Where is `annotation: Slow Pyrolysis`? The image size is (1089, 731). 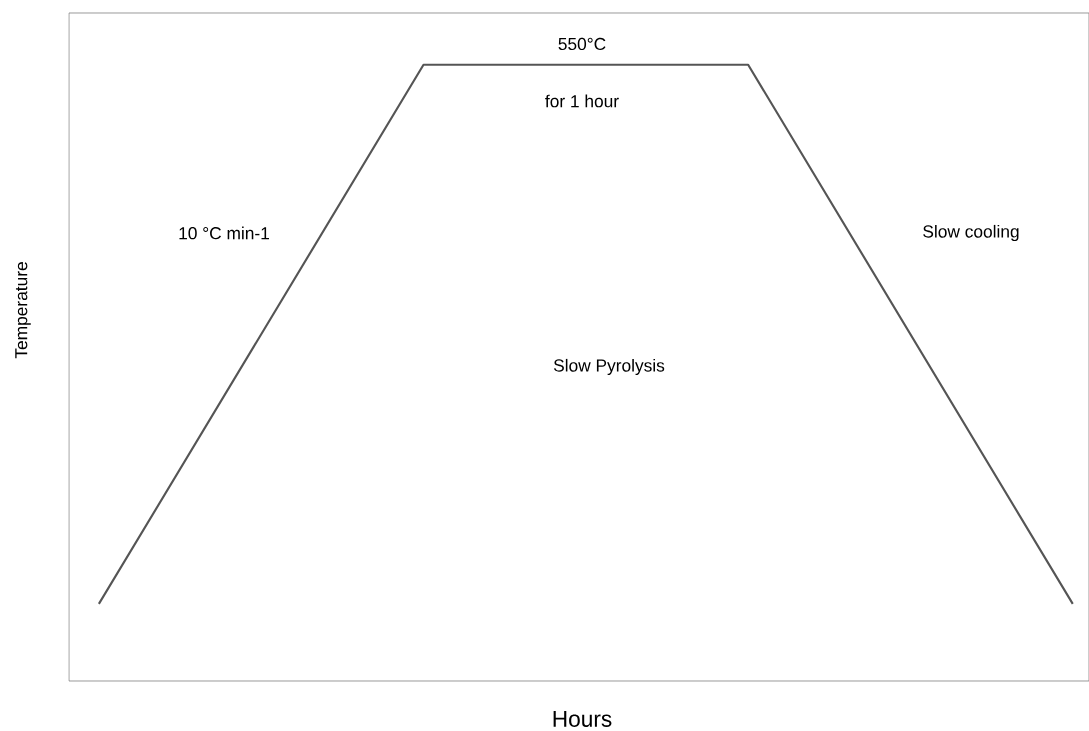
annotation: Slow Pyrolysis is located at coordinates (609, 367).